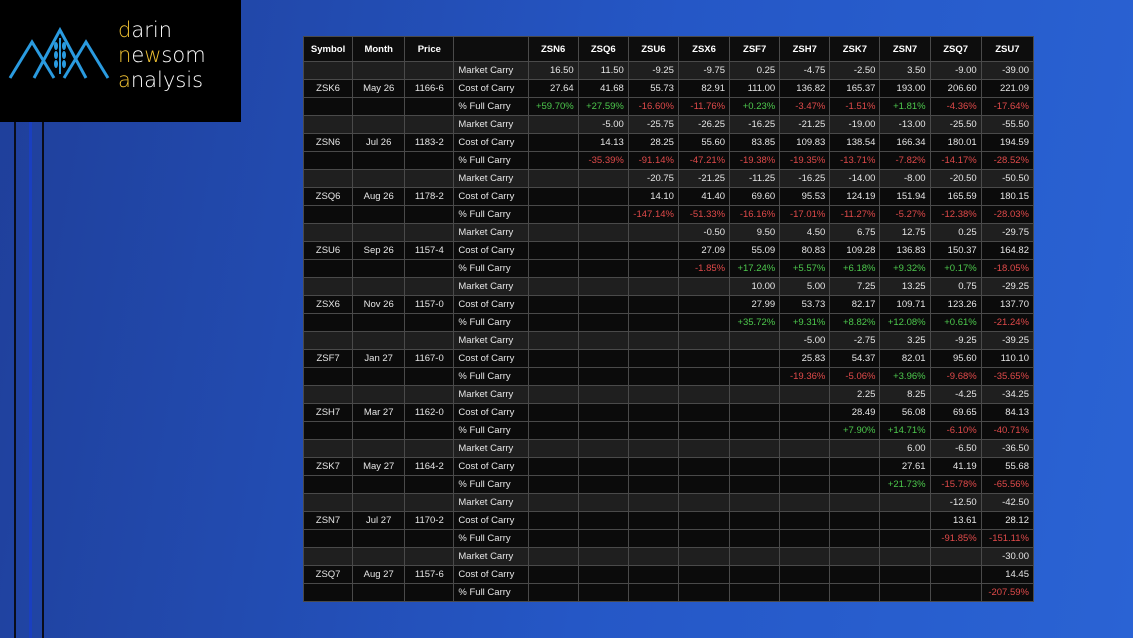  Describe the element at coordinates (653, 214) in the screenshot. I see `value-cell: -147.14%` at that location.